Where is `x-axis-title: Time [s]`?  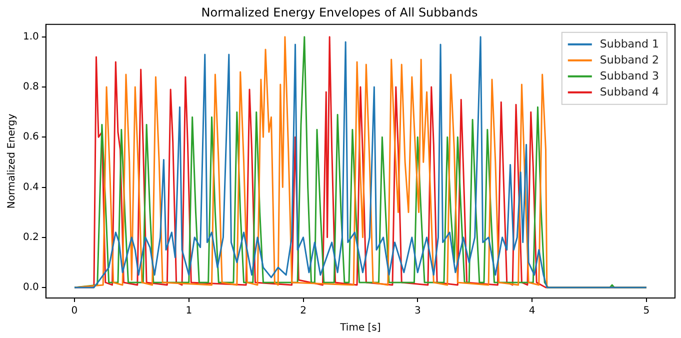 x-axis-title: Time [s] is located at coordinates (360, 328).